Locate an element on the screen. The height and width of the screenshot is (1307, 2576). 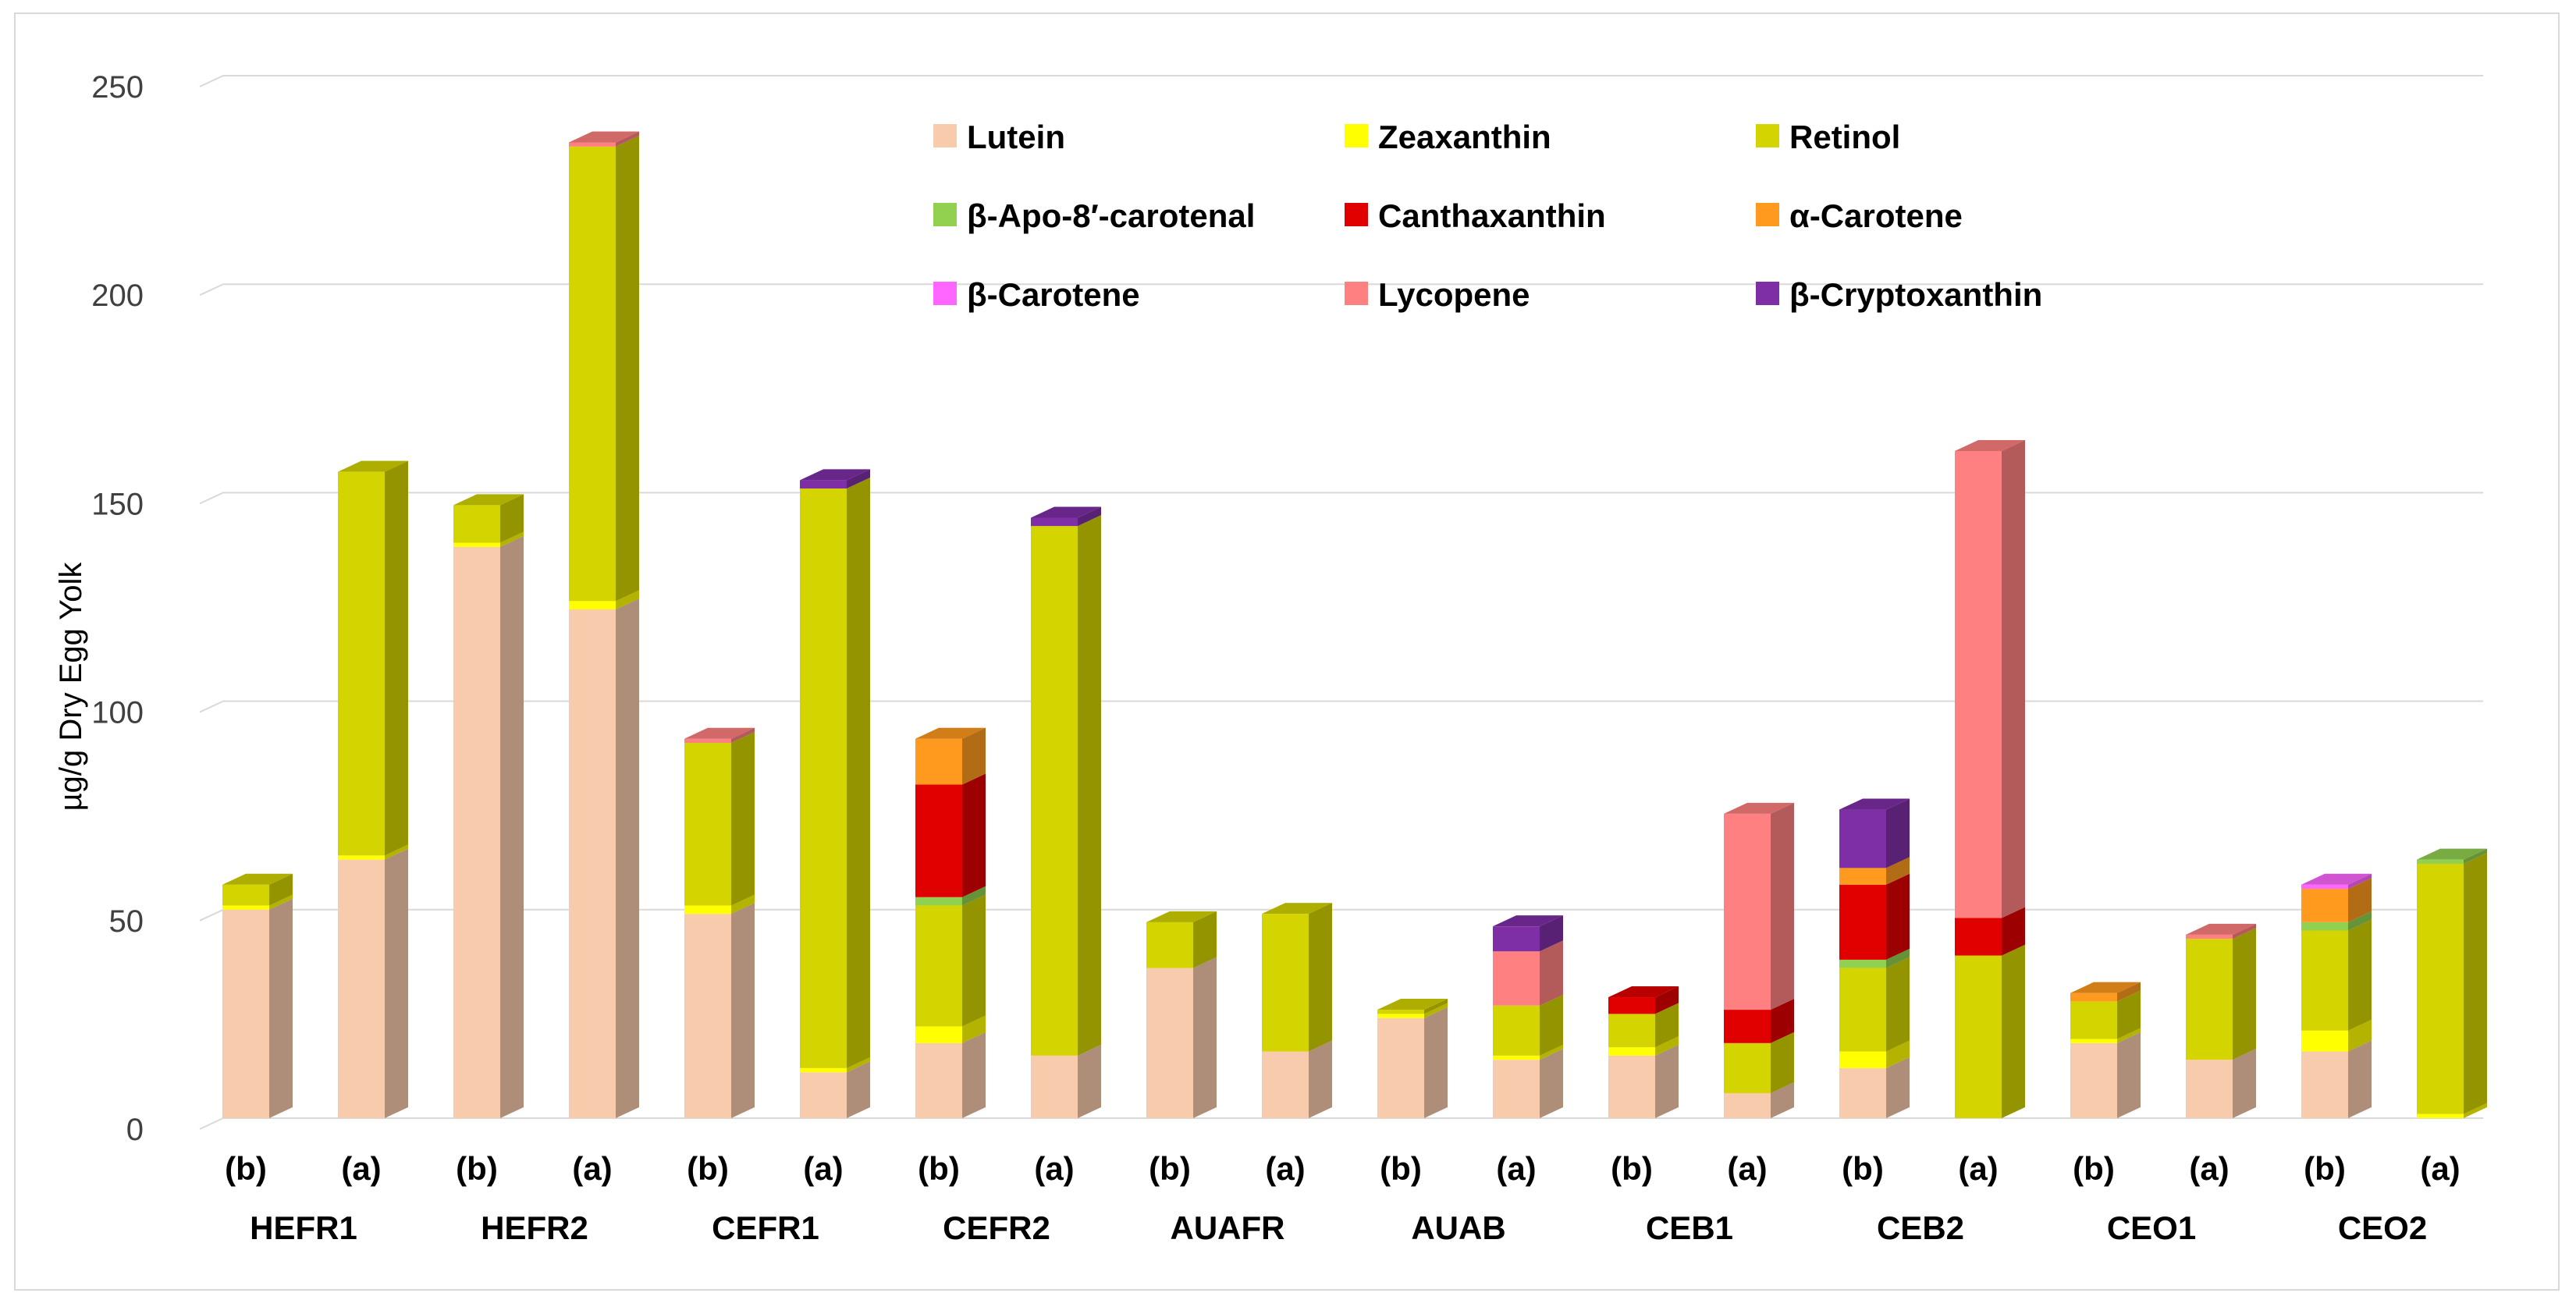
gridline is located at coordinates (1341, 290).